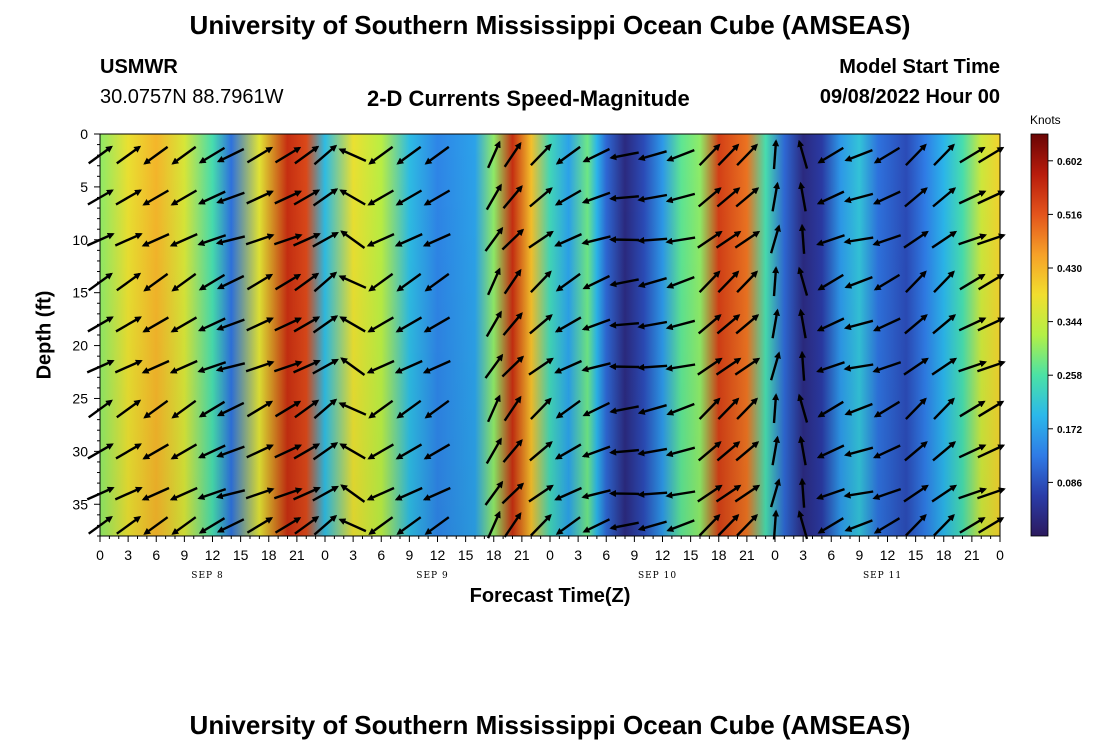 The width and height of the screenshot is (1100, 750). What do you see at coordinates (1065, 323) in the screenshot?
I see `colorbar-ticks: 0.602 0.516 0.430 0.344 0.258 0.172 0.086` at bounding box center [1065, 323].